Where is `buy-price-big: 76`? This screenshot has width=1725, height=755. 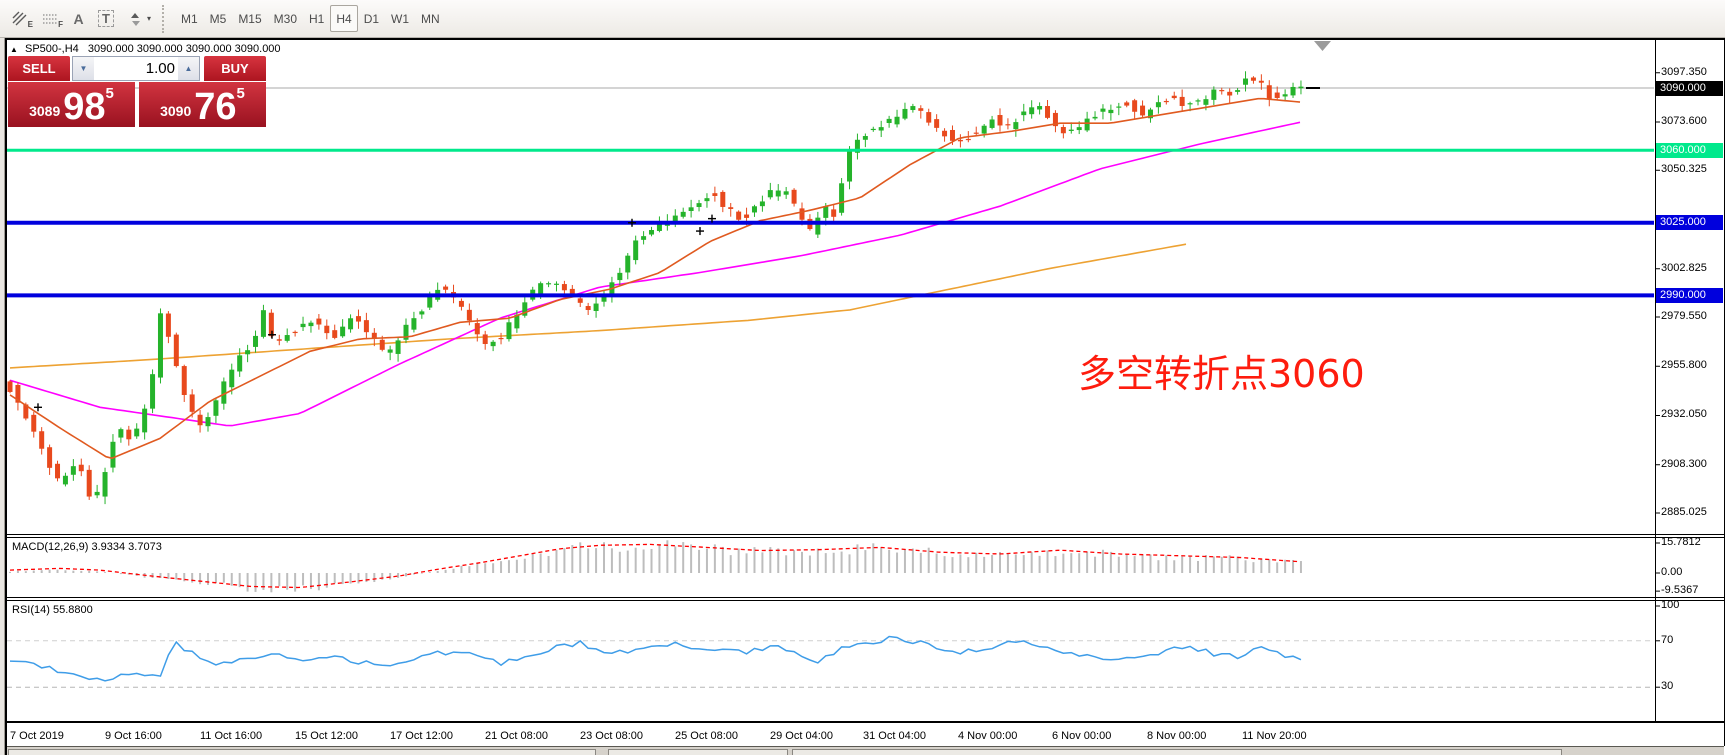 buy-price-big: 76 is located at coordinates (215, 106).